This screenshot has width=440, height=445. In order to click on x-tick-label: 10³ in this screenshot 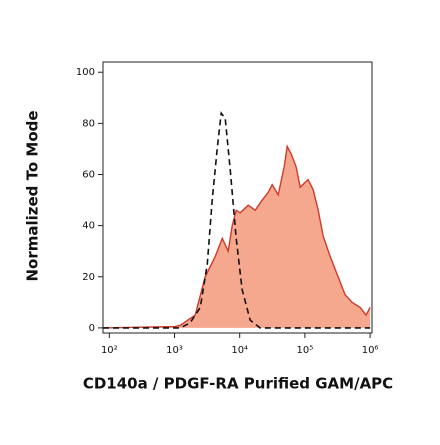, I will do `click(174, 350)`.